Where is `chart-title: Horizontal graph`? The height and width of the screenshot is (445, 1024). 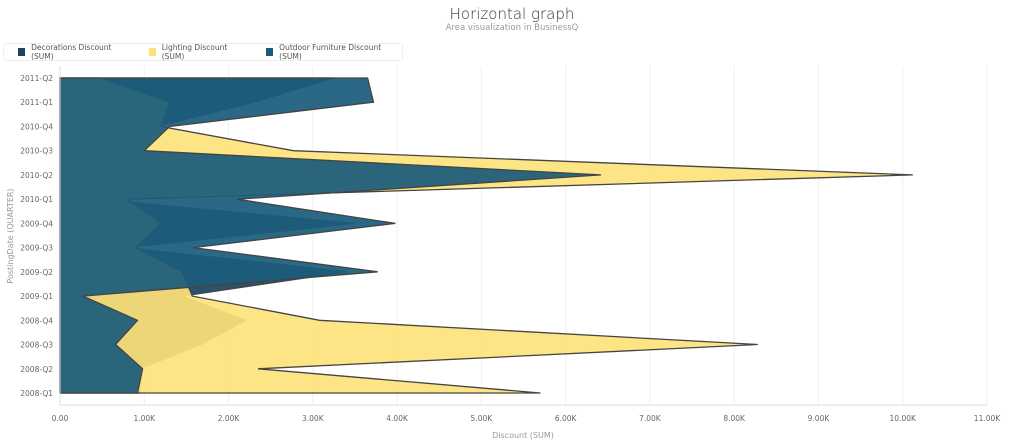 chart-title: Horizontal graph is located at coordinates (512, 14).